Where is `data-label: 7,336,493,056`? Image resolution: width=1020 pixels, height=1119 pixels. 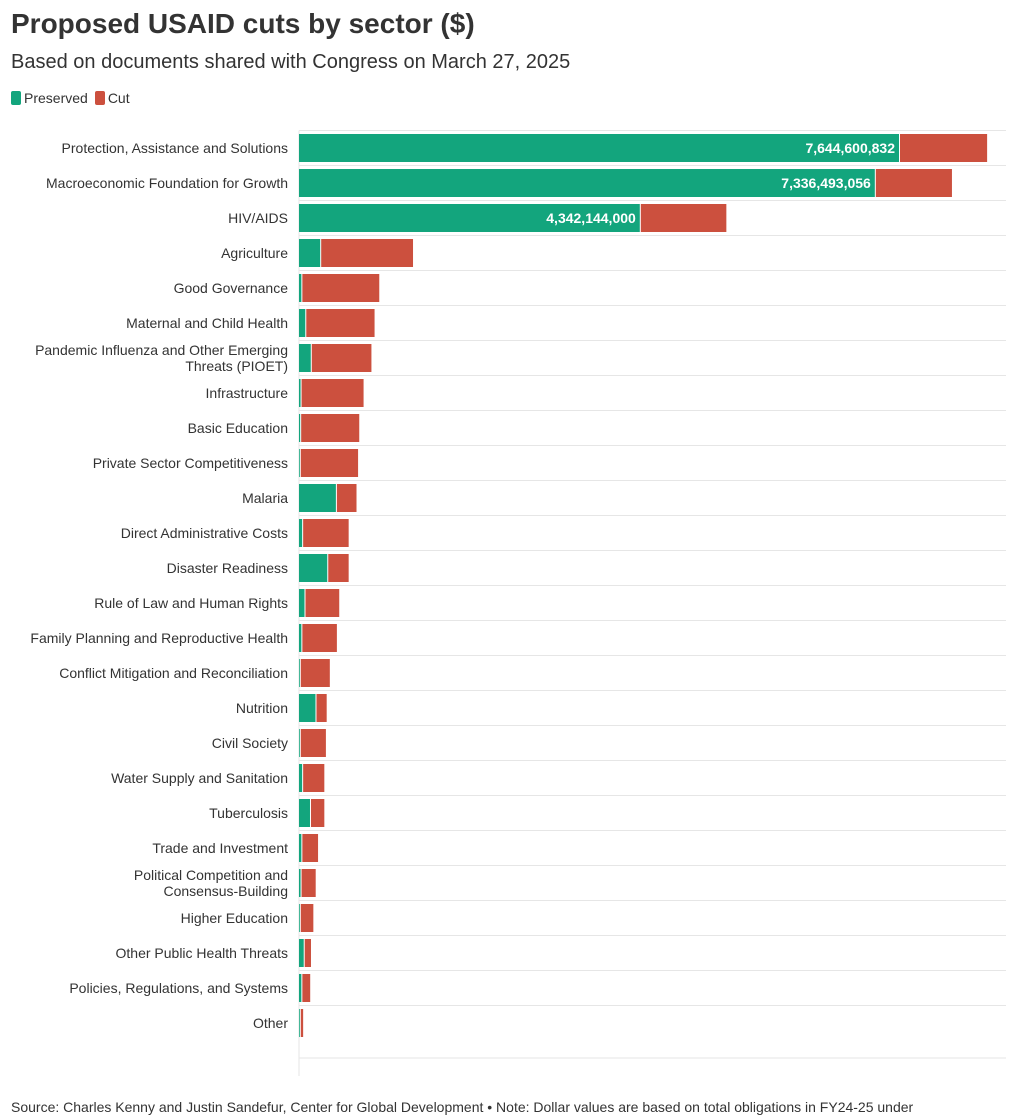 data-label: 7,336,493,056 is located at coordinates (826, 183).